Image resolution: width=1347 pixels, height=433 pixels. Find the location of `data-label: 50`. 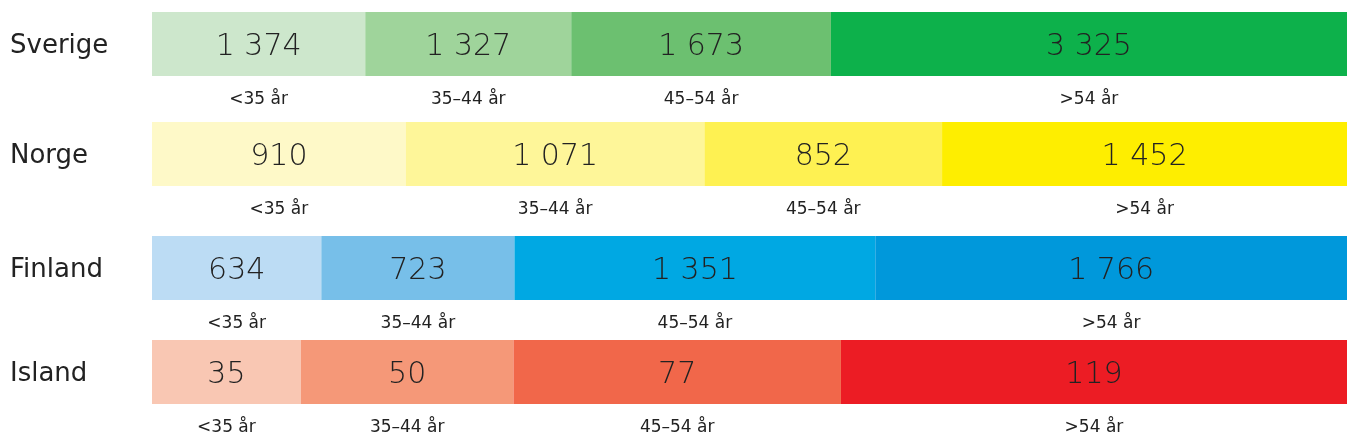

data-label: 50 is located at coordinates (407, 372).